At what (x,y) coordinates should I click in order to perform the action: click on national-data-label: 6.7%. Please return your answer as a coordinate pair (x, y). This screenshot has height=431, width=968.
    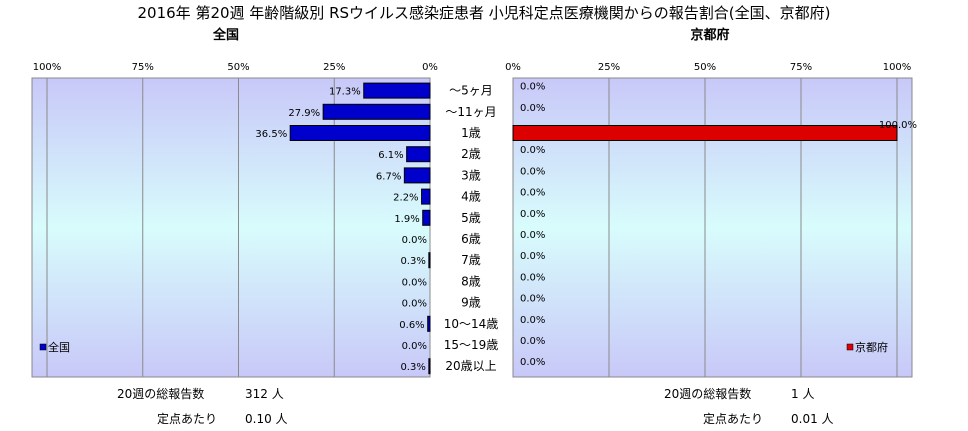
    Looking at the image, I should click on (388, 176).